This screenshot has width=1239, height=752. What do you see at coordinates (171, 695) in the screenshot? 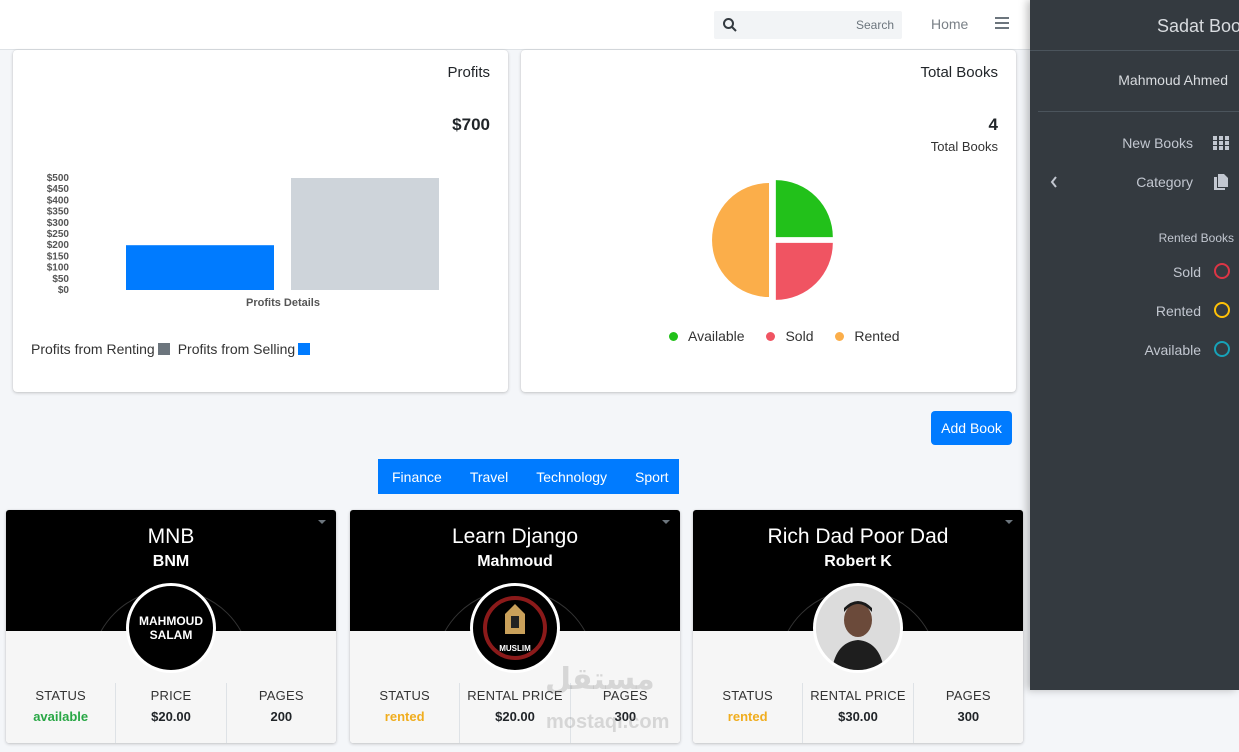
I see `stat-label: PRICE` at bounding box center [171, 695].